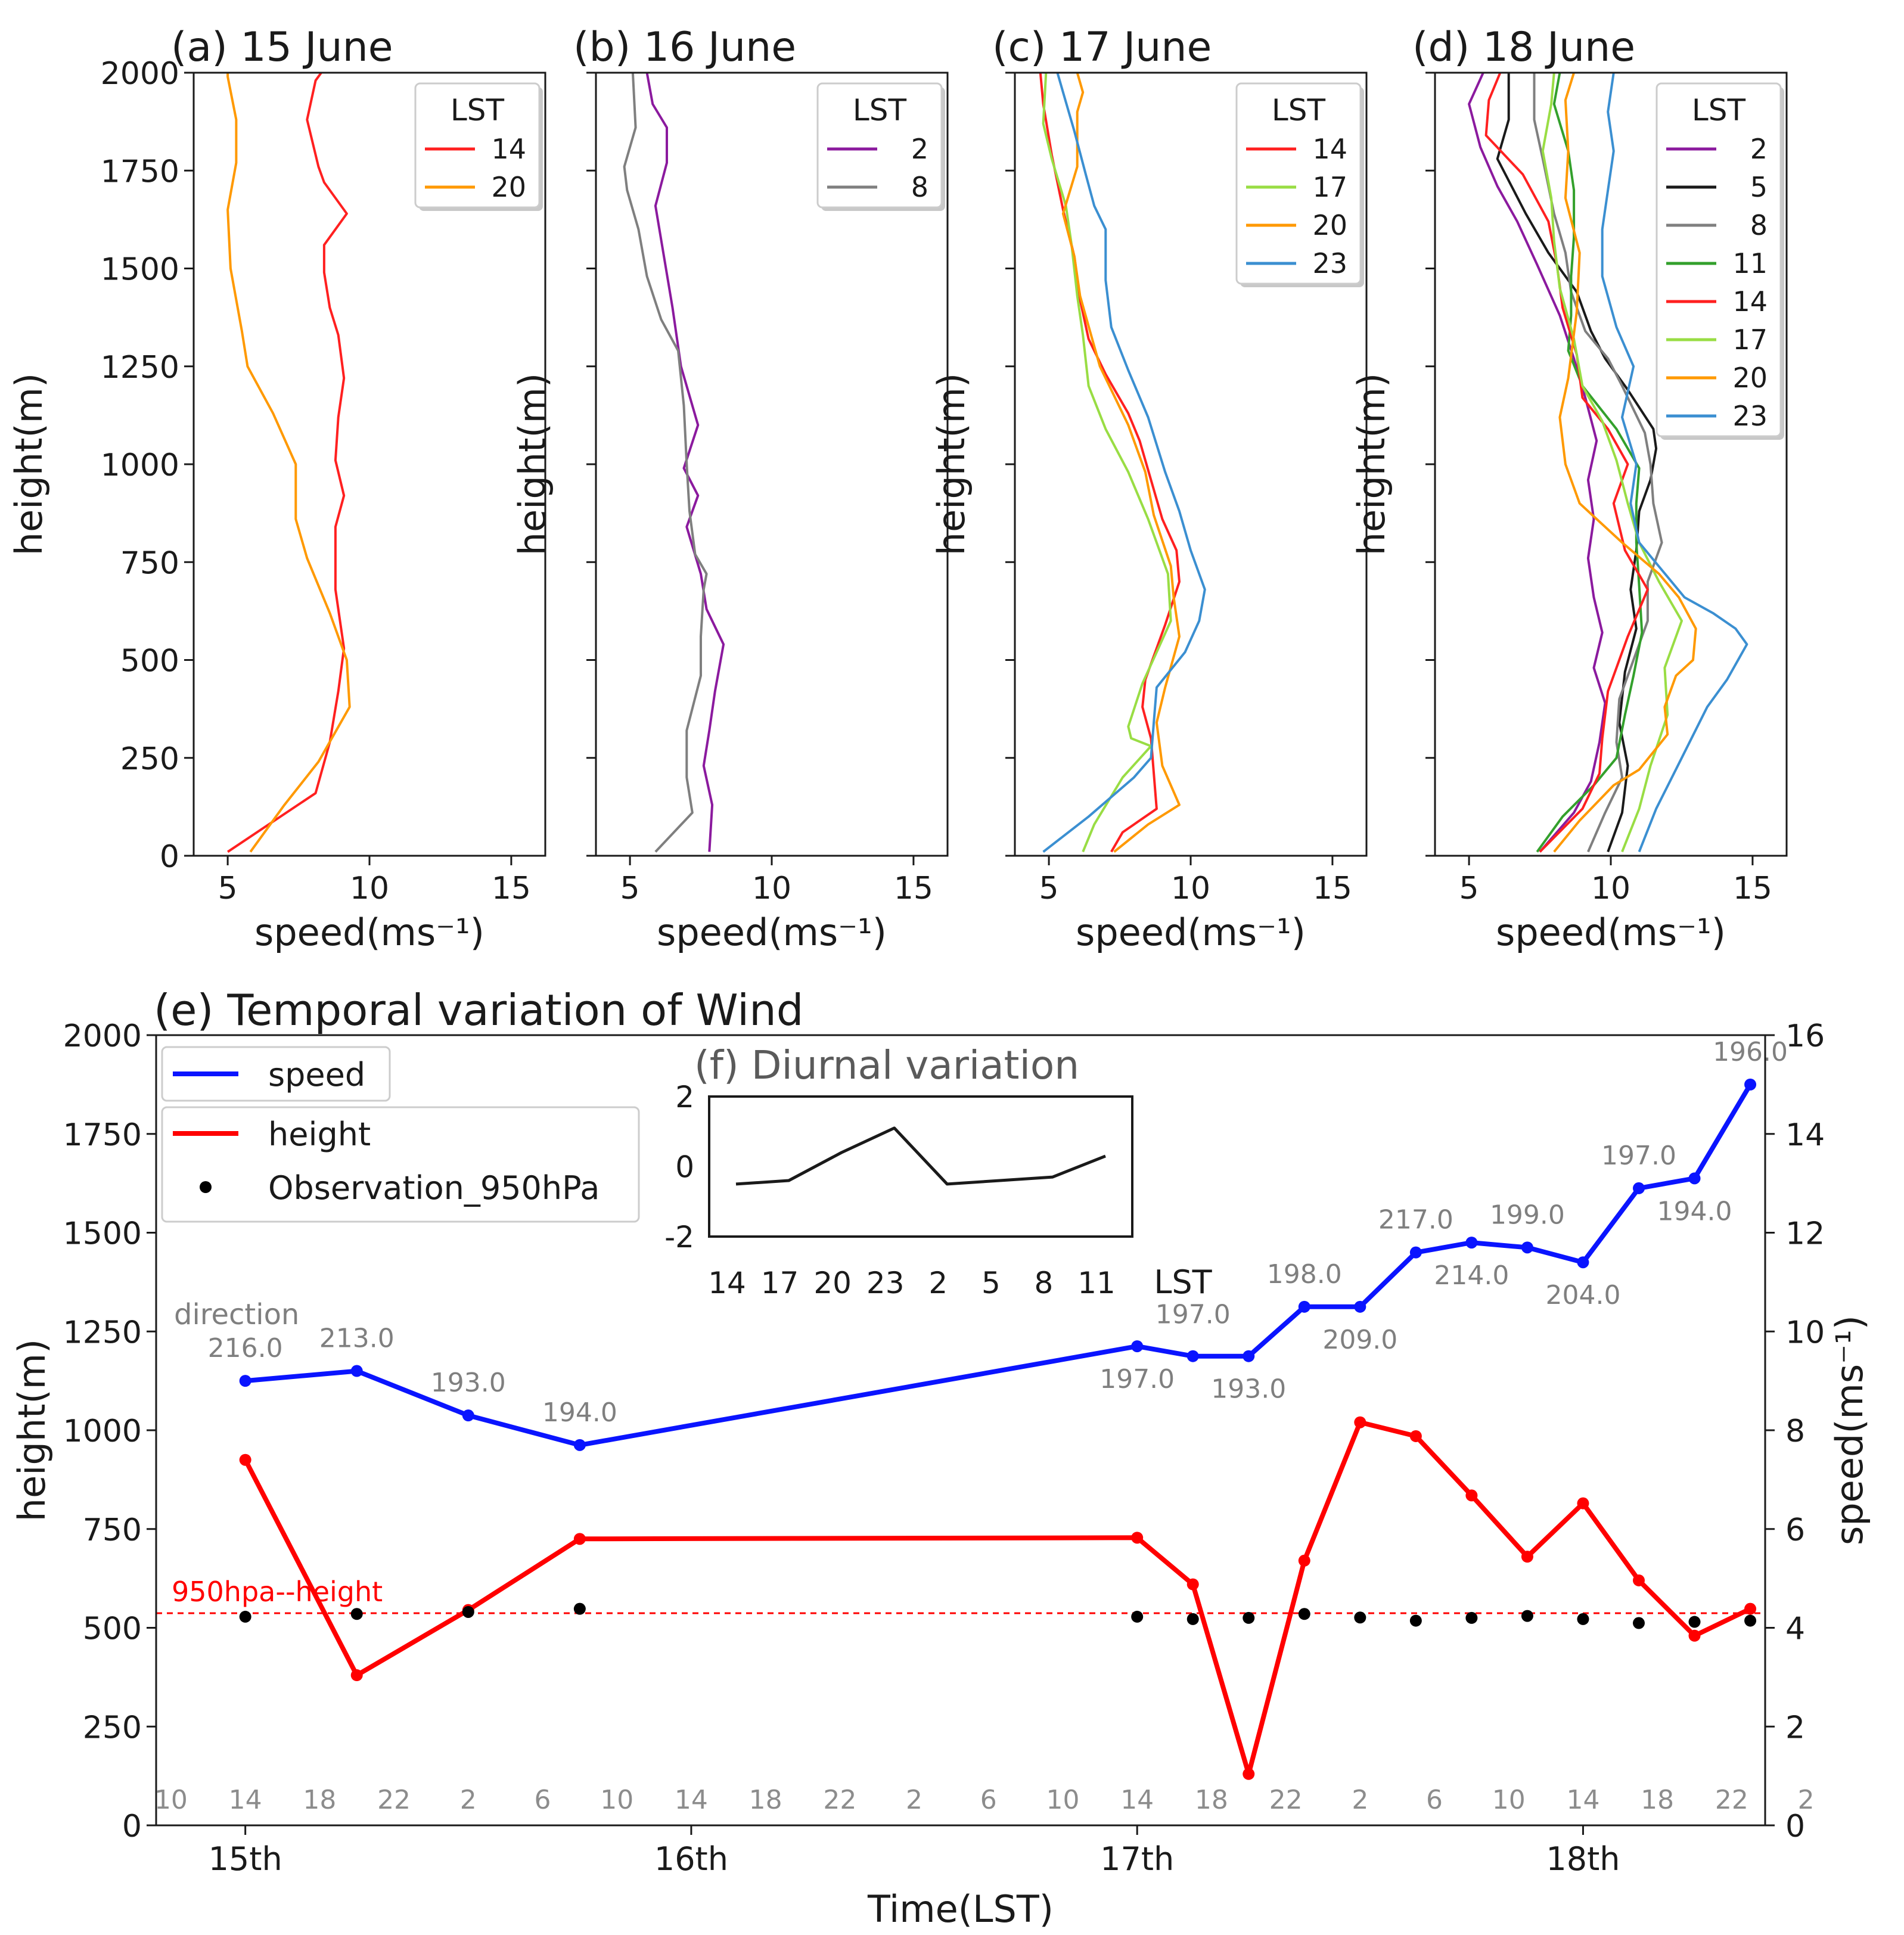 This screenshot has width=1904, height=1935. What do you see at coordinates (1795, 1727) in the screenshot?
I see `y-right-tick-label: 2` at bounding box center [1795, 1727].